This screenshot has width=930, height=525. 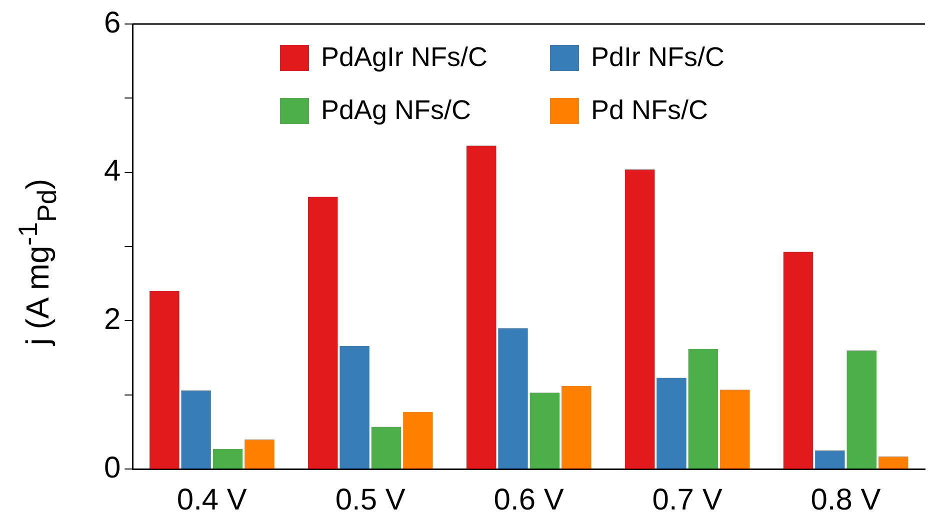 I want to click on y-tick-label: 2, so click(x=112, y=319).